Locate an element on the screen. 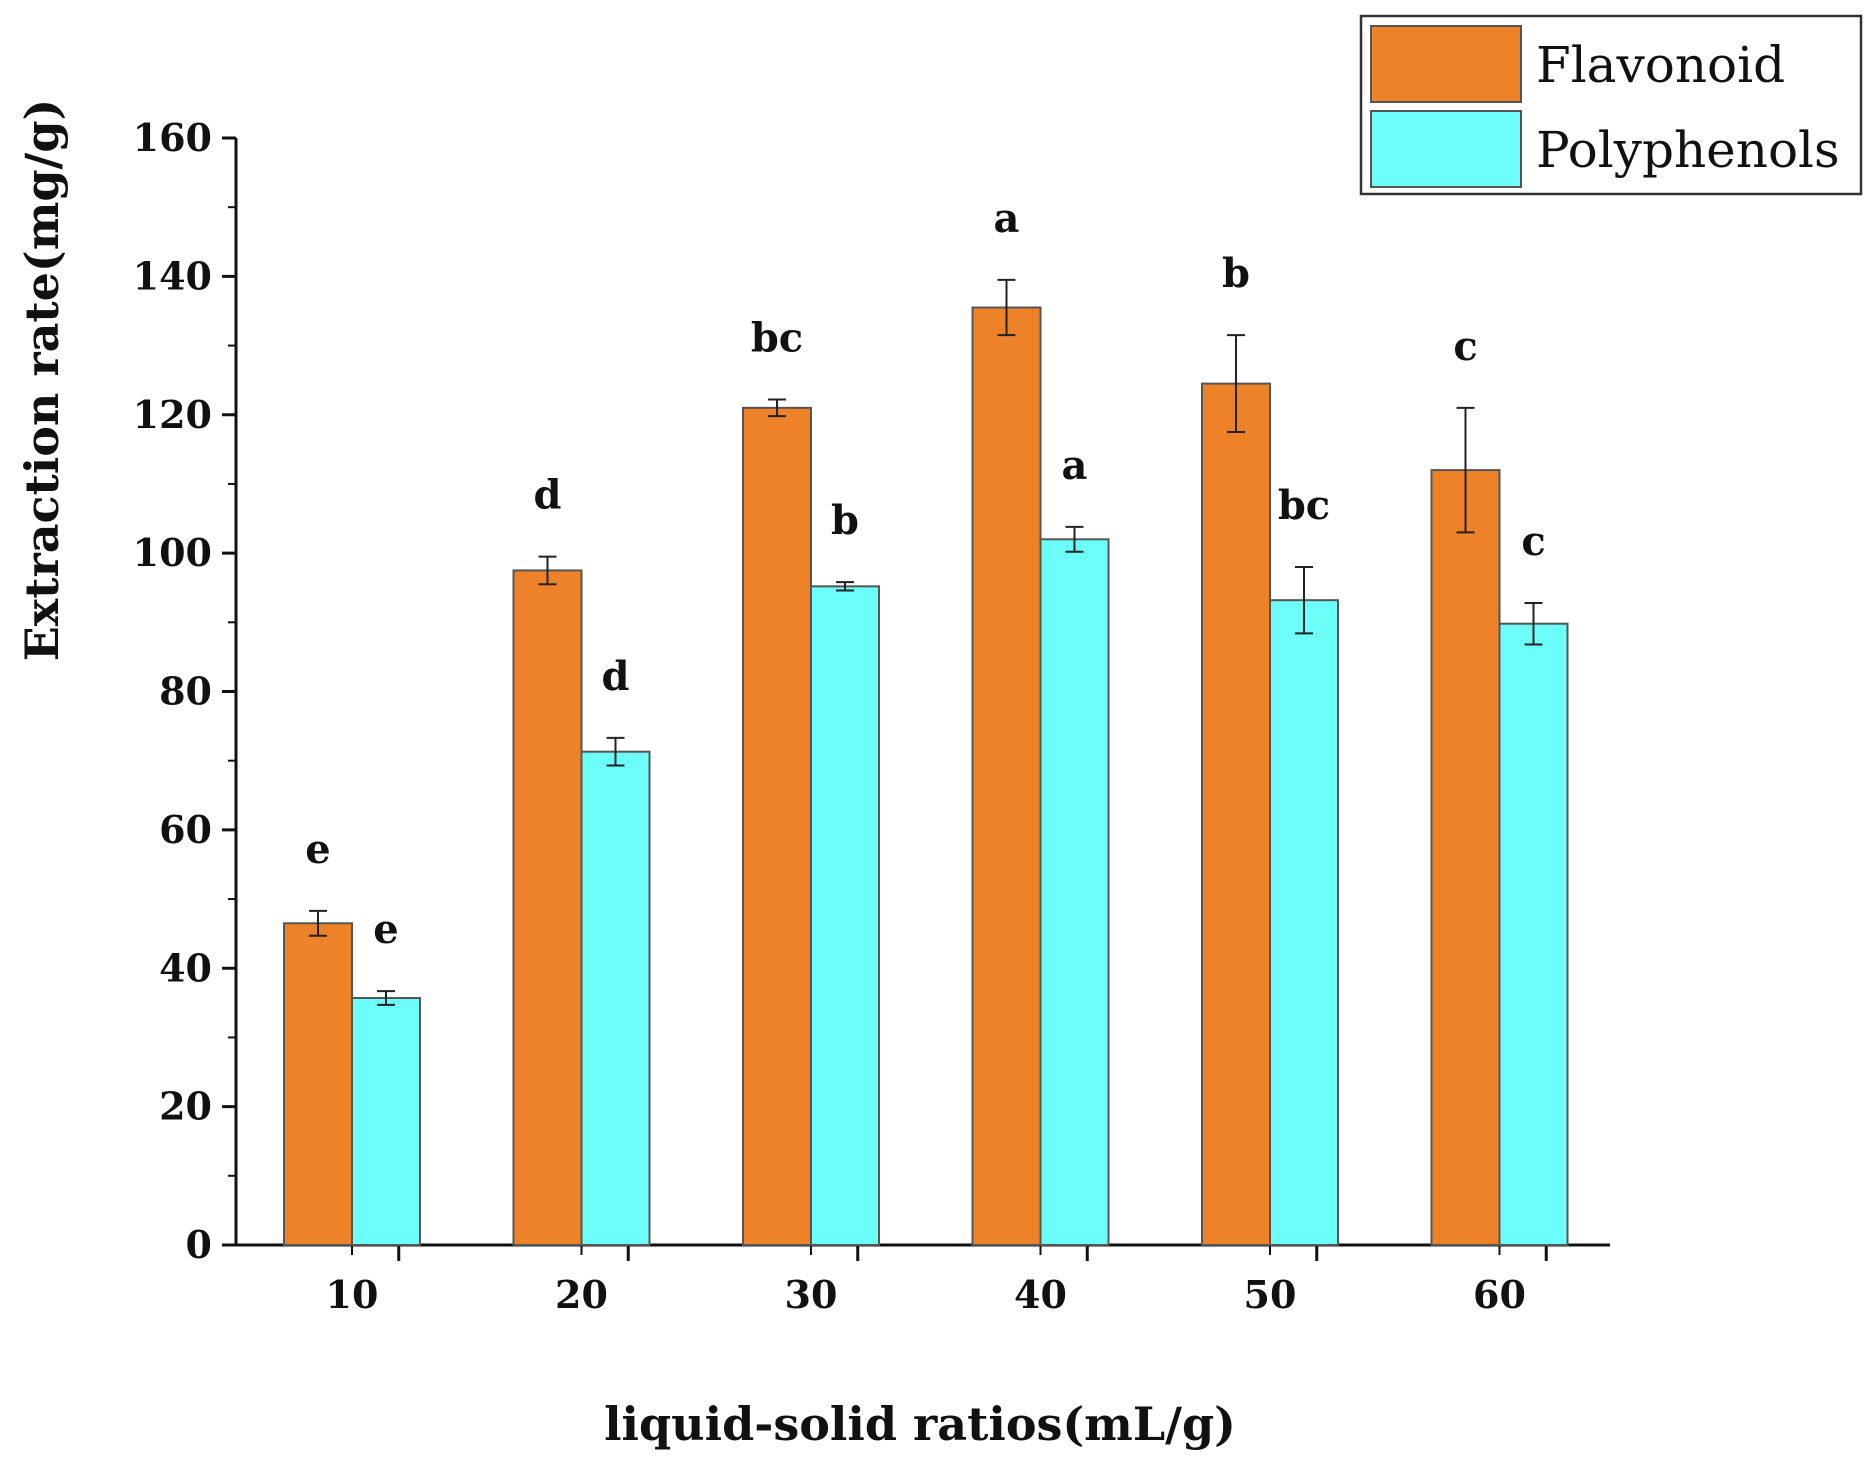 The image size is (1871, 1457). x-tick-label: 60 is located at coordinates (1499, 1294).